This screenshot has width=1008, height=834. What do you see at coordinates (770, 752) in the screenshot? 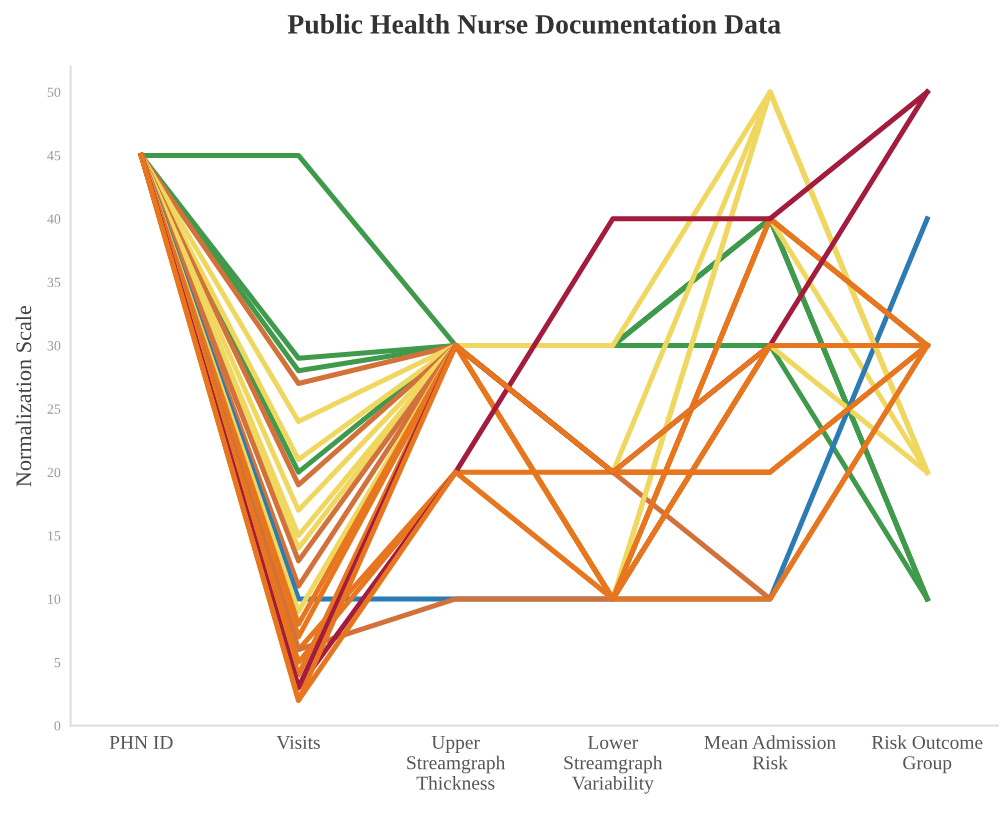
I see `x-tick-label: Mean Admission Risk` at bounding box center [770, 752].